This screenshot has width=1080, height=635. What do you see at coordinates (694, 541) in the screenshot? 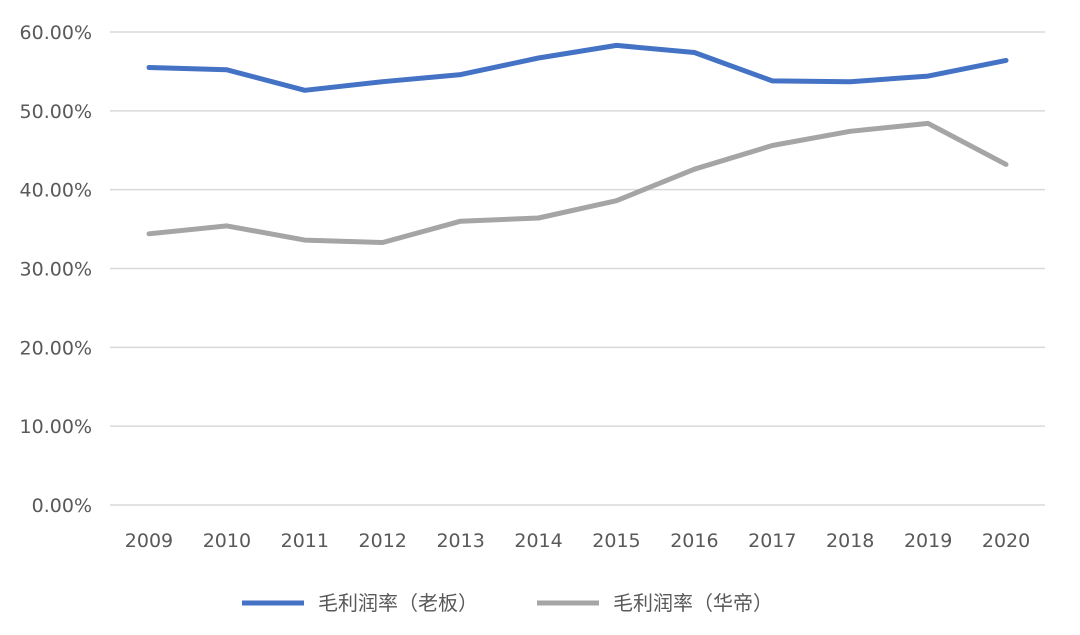
I see `x-tick-label: 2016` at bounding box center [694, 541].